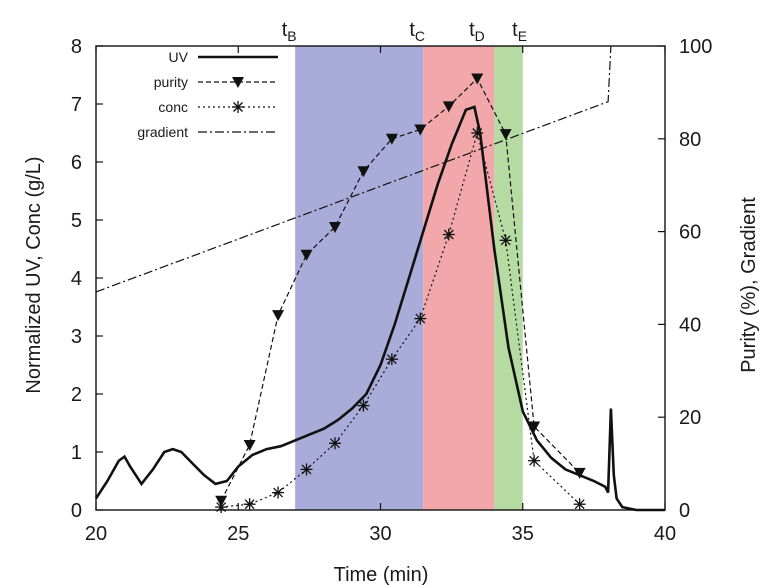  Describe the element at coordinates (173, 107) in the screenshot. I see `legend-label-conc: conc` at that location.